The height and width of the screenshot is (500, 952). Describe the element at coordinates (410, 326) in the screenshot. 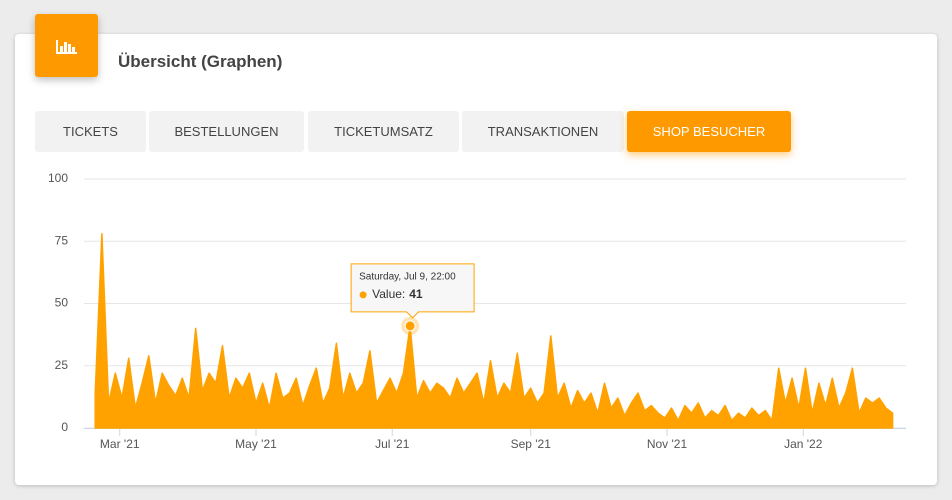

I see `hover-point` at that location.